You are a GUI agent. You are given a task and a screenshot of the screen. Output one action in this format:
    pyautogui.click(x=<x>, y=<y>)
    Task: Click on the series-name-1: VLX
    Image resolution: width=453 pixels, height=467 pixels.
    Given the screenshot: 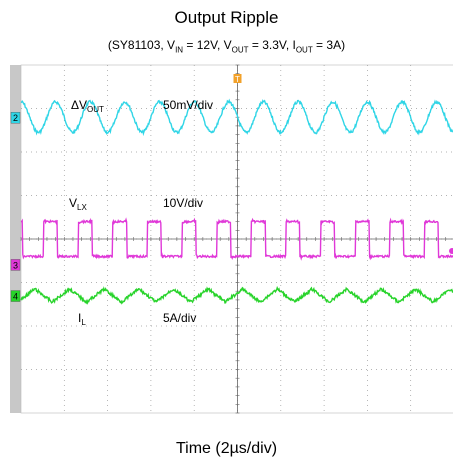 What is the action you would take?
    pyautogui.click(x=78, y=204)
    